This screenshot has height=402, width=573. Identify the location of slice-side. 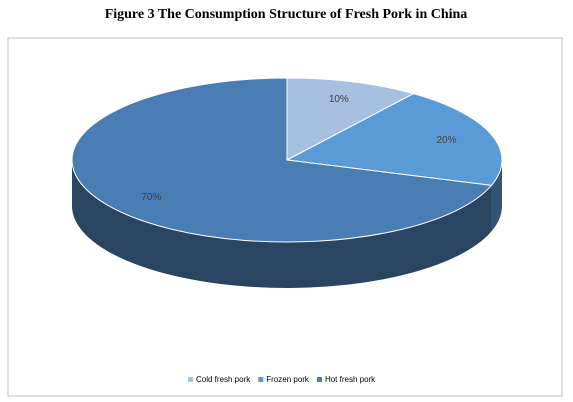
(496, 196).